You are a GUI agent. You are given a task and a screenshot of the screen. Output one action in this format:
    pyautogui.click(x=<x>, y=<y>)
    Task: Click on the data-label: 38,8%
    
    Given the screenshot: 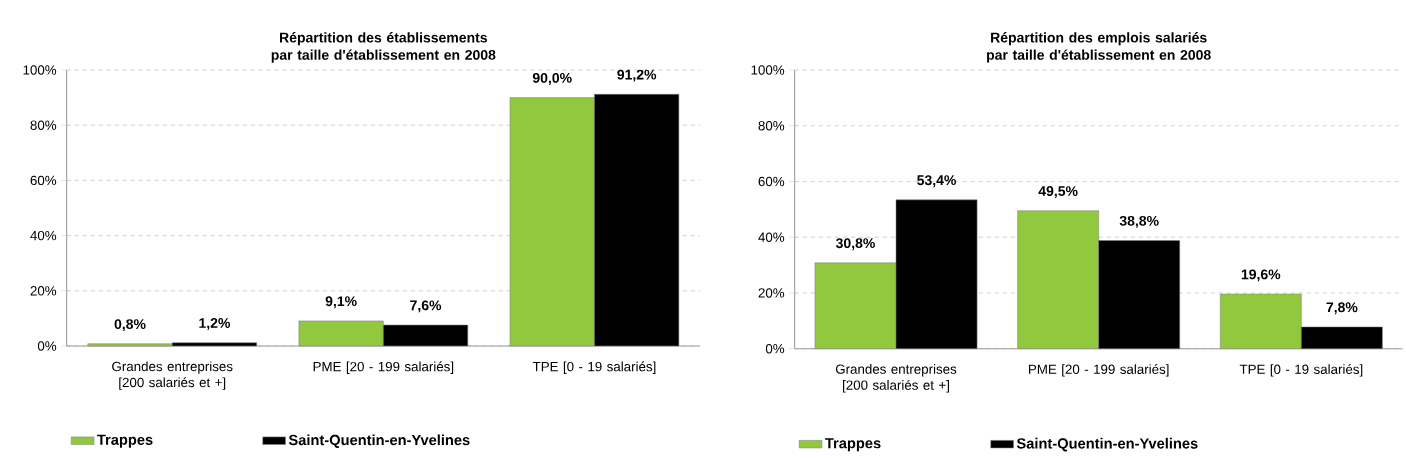 What is the action you would take?
    pyautogui.click(x=1139, y=221)
    